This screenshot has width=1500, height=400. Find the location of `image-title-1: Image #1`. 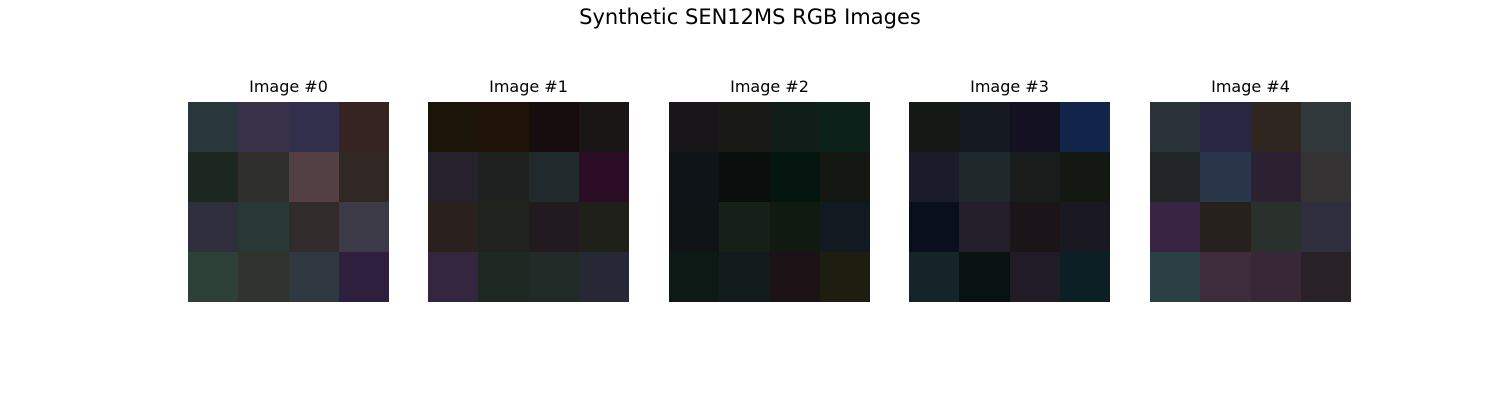

image-title-1: Image #1 is located at coordinates (528, 86).